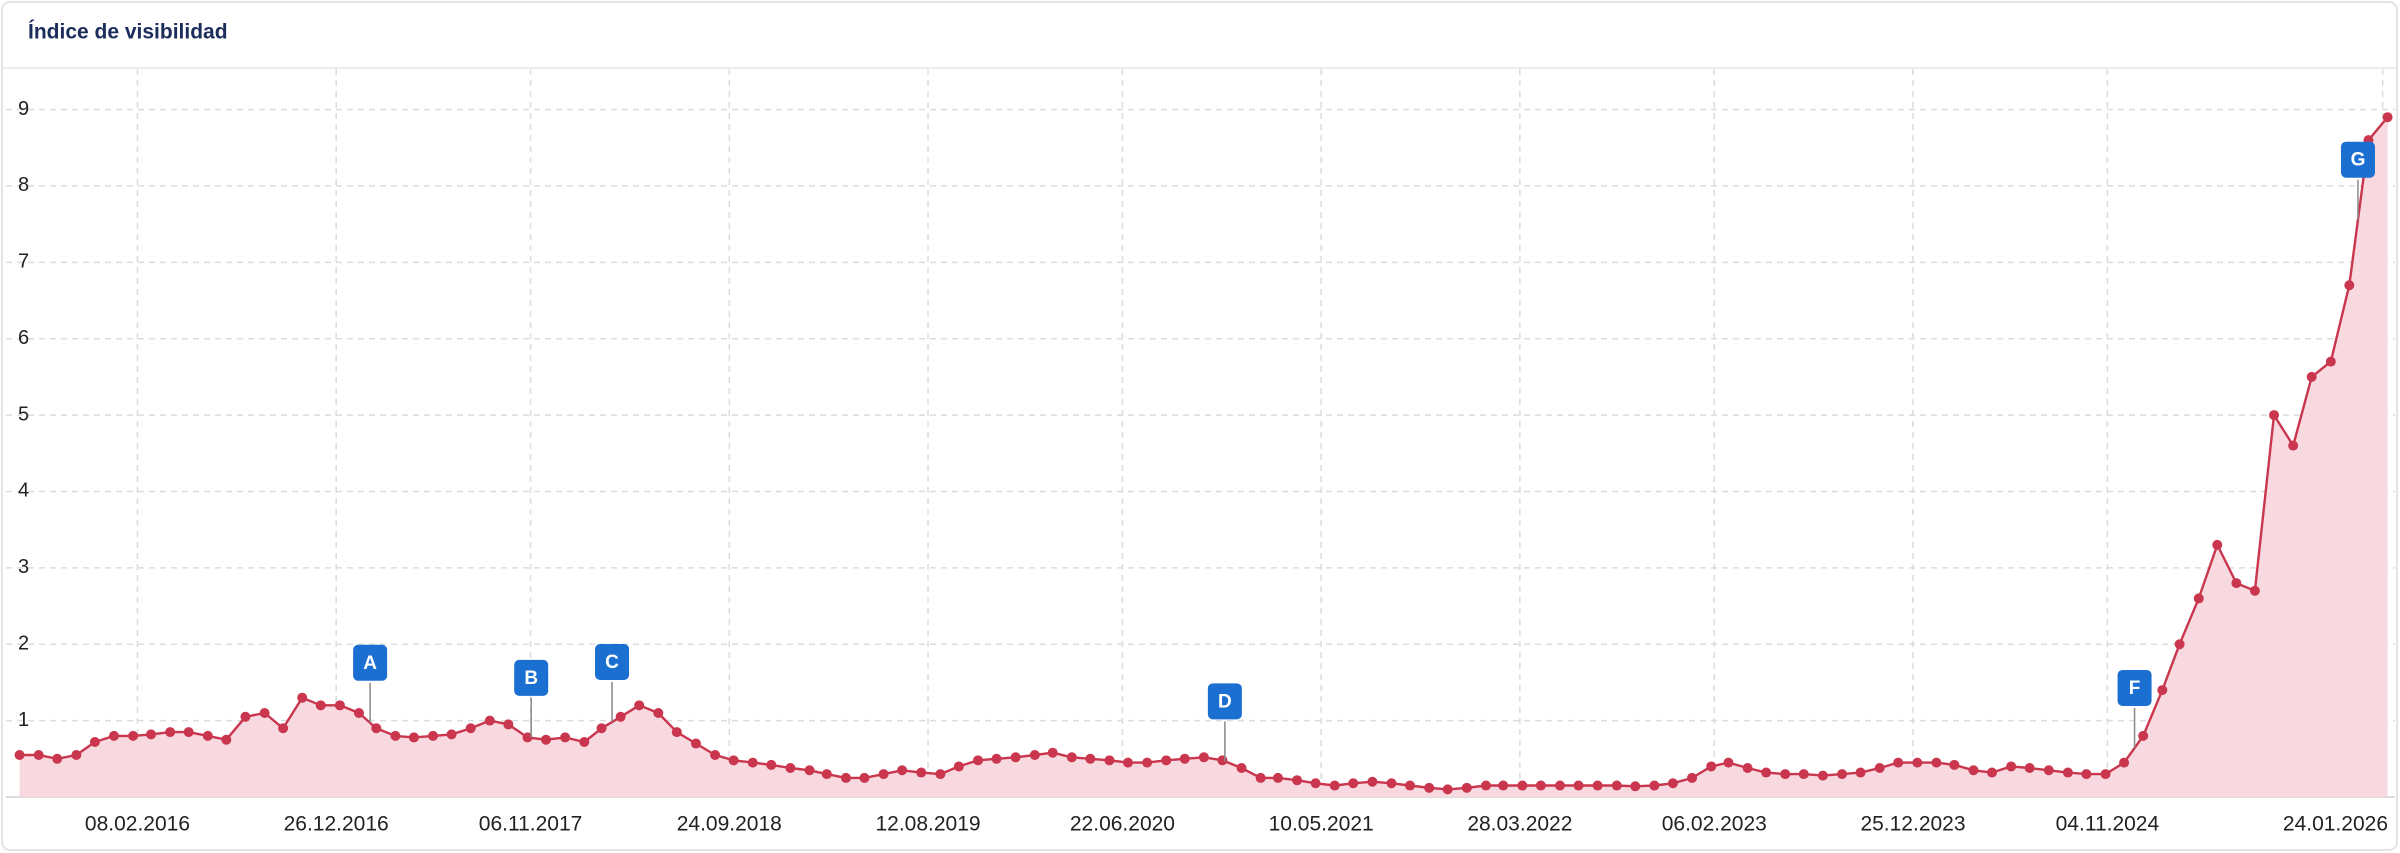  Describe the element at coordinates (370, 663) in the screenshot. I see `annotation-label: A` at that location.